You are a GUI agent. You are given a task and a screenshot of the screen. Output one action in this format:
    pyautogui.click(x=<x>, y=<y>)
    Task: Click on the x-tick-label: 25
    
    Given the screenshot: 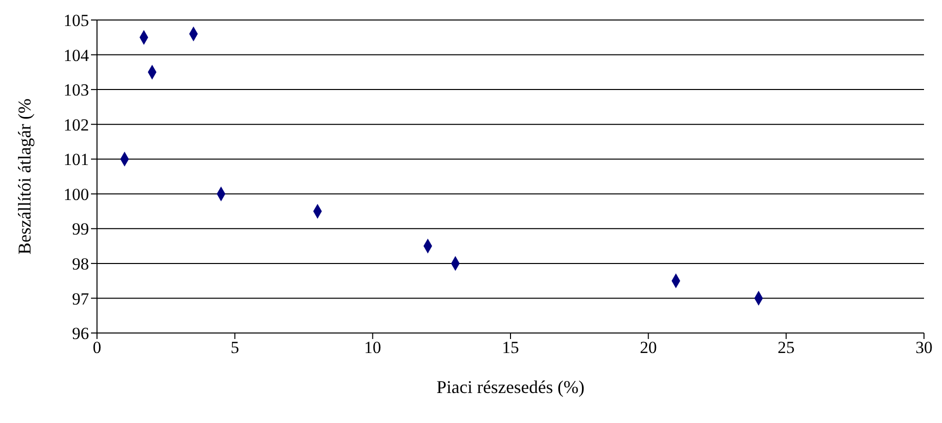 What is the action you would take?
    pyautogui.click(x=786, y=348)
    